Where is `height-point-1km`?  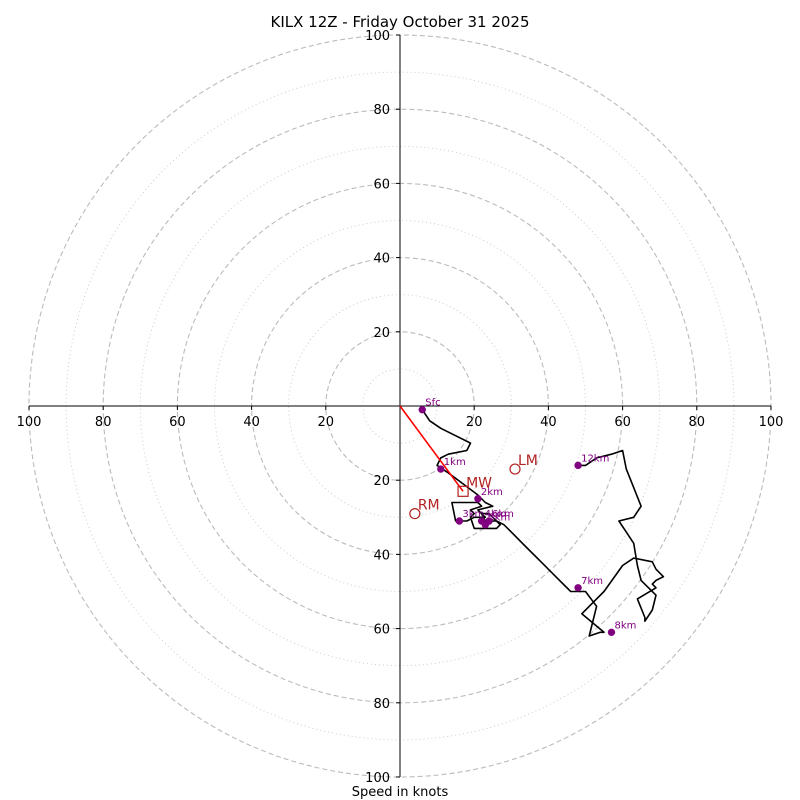
height-point-1km is located at coordinates (441, 469).